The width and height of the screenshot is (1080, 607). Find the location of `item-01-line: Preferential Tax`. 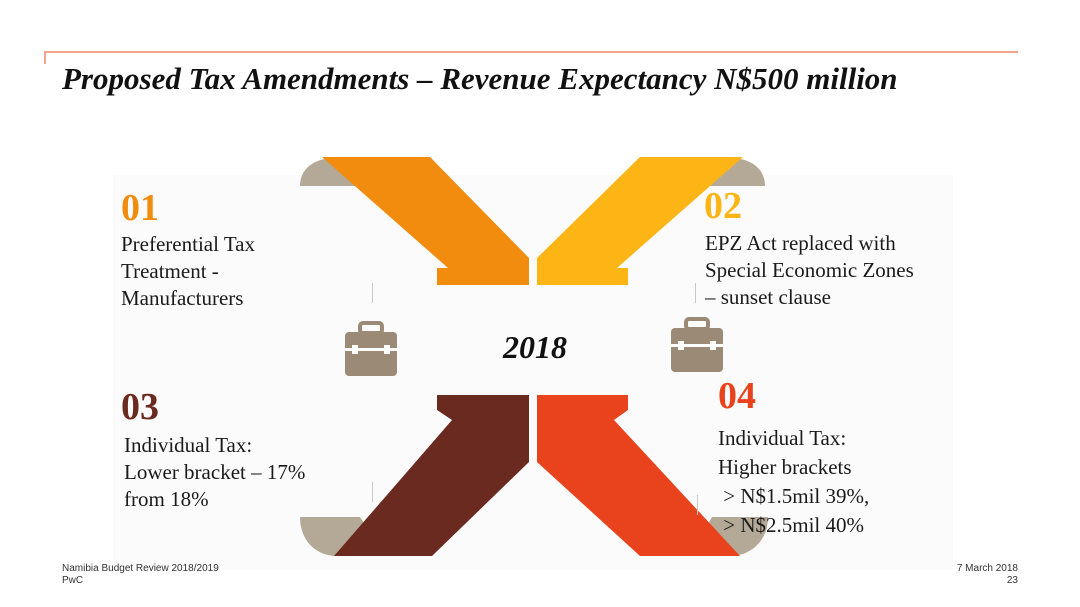

item-01-line: Preferential Tax is located at coordinates (188, 244).